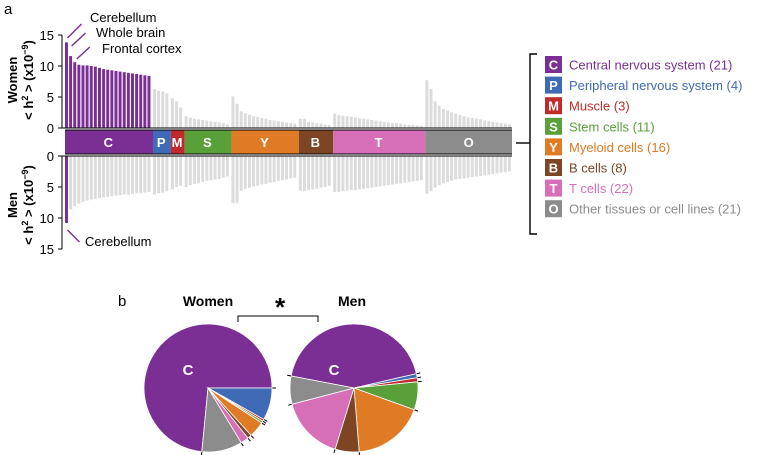 The image size is (760, 455). What do you see at coordinates (12, 80) in the screenshot?
I see `women-y-label-title: Women` at bounding box center [12, 80].